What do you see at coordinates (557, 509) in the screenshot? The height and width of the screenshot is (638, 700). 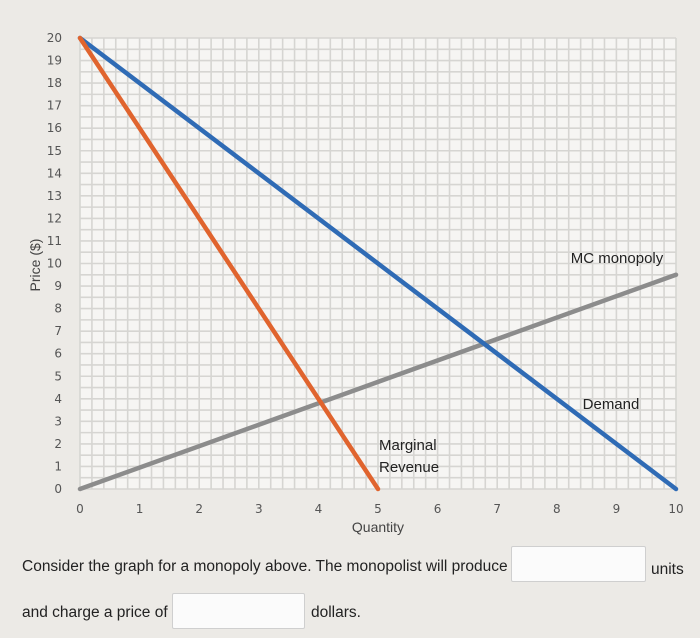 I see `x-tick-label: 8` at bounding box center [557, 509].